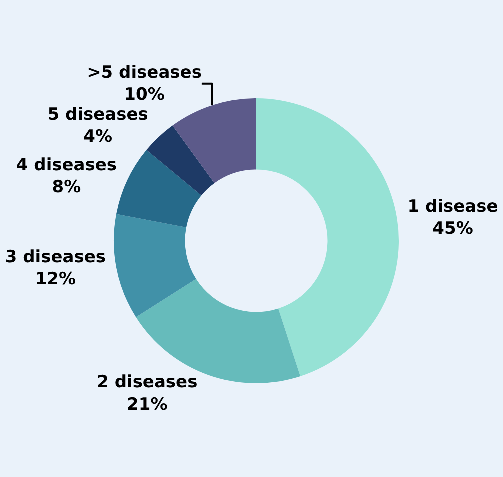 This screenshot has width=503, height=477. Describe the element at coordinates (98, 136) in the screenshot. I see `data-label: 4%` at that location.